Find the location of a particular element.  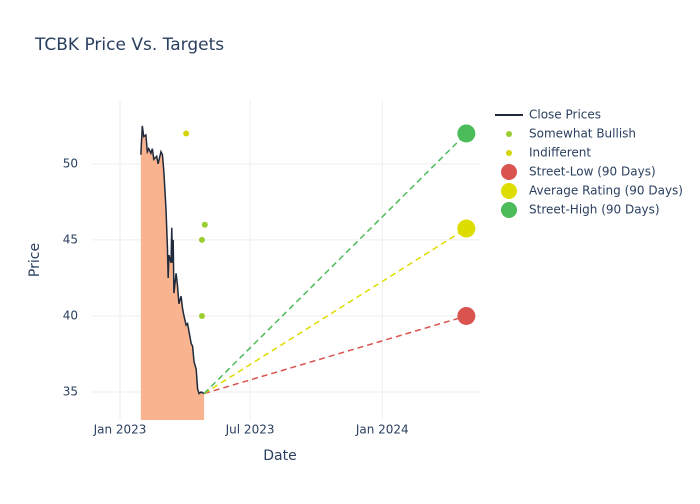

x-axis-label: Date is located at coordinates (279, 456).